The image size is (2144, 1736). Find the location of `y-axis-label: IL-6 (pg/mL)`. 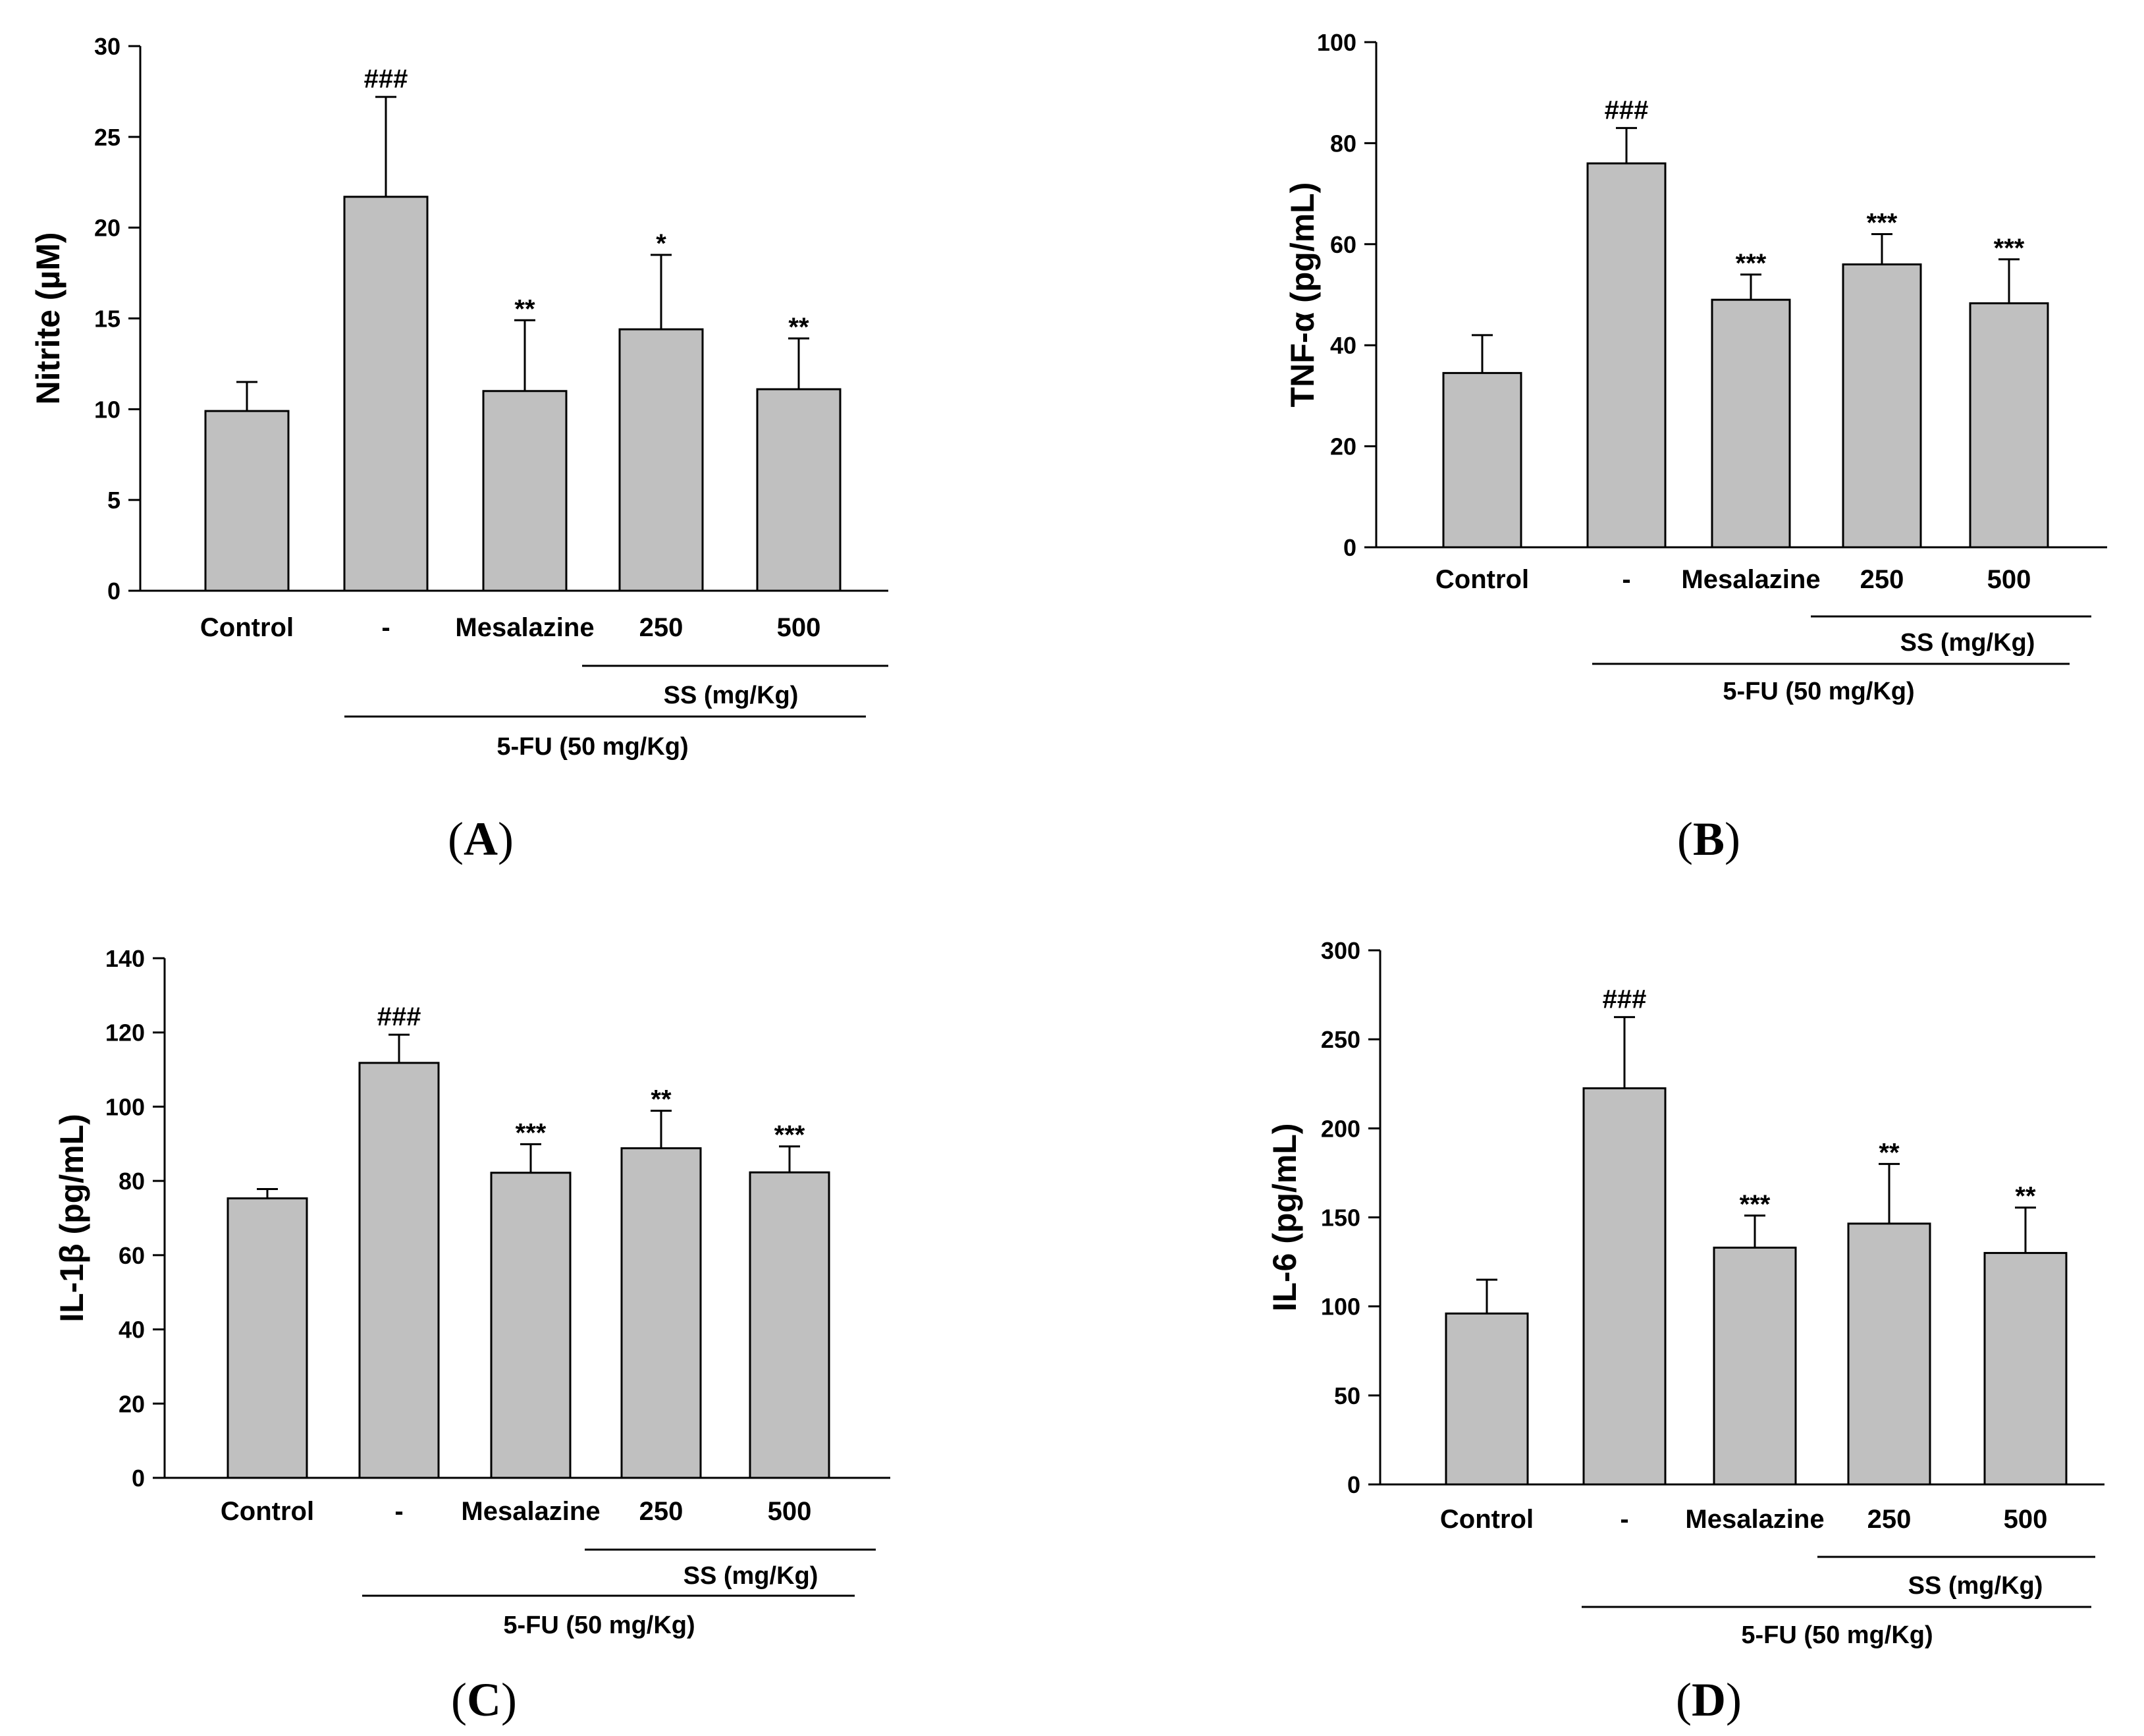

y-axis-label: IL-6 (pg/mL) is located at coordinates (1285, 1217).